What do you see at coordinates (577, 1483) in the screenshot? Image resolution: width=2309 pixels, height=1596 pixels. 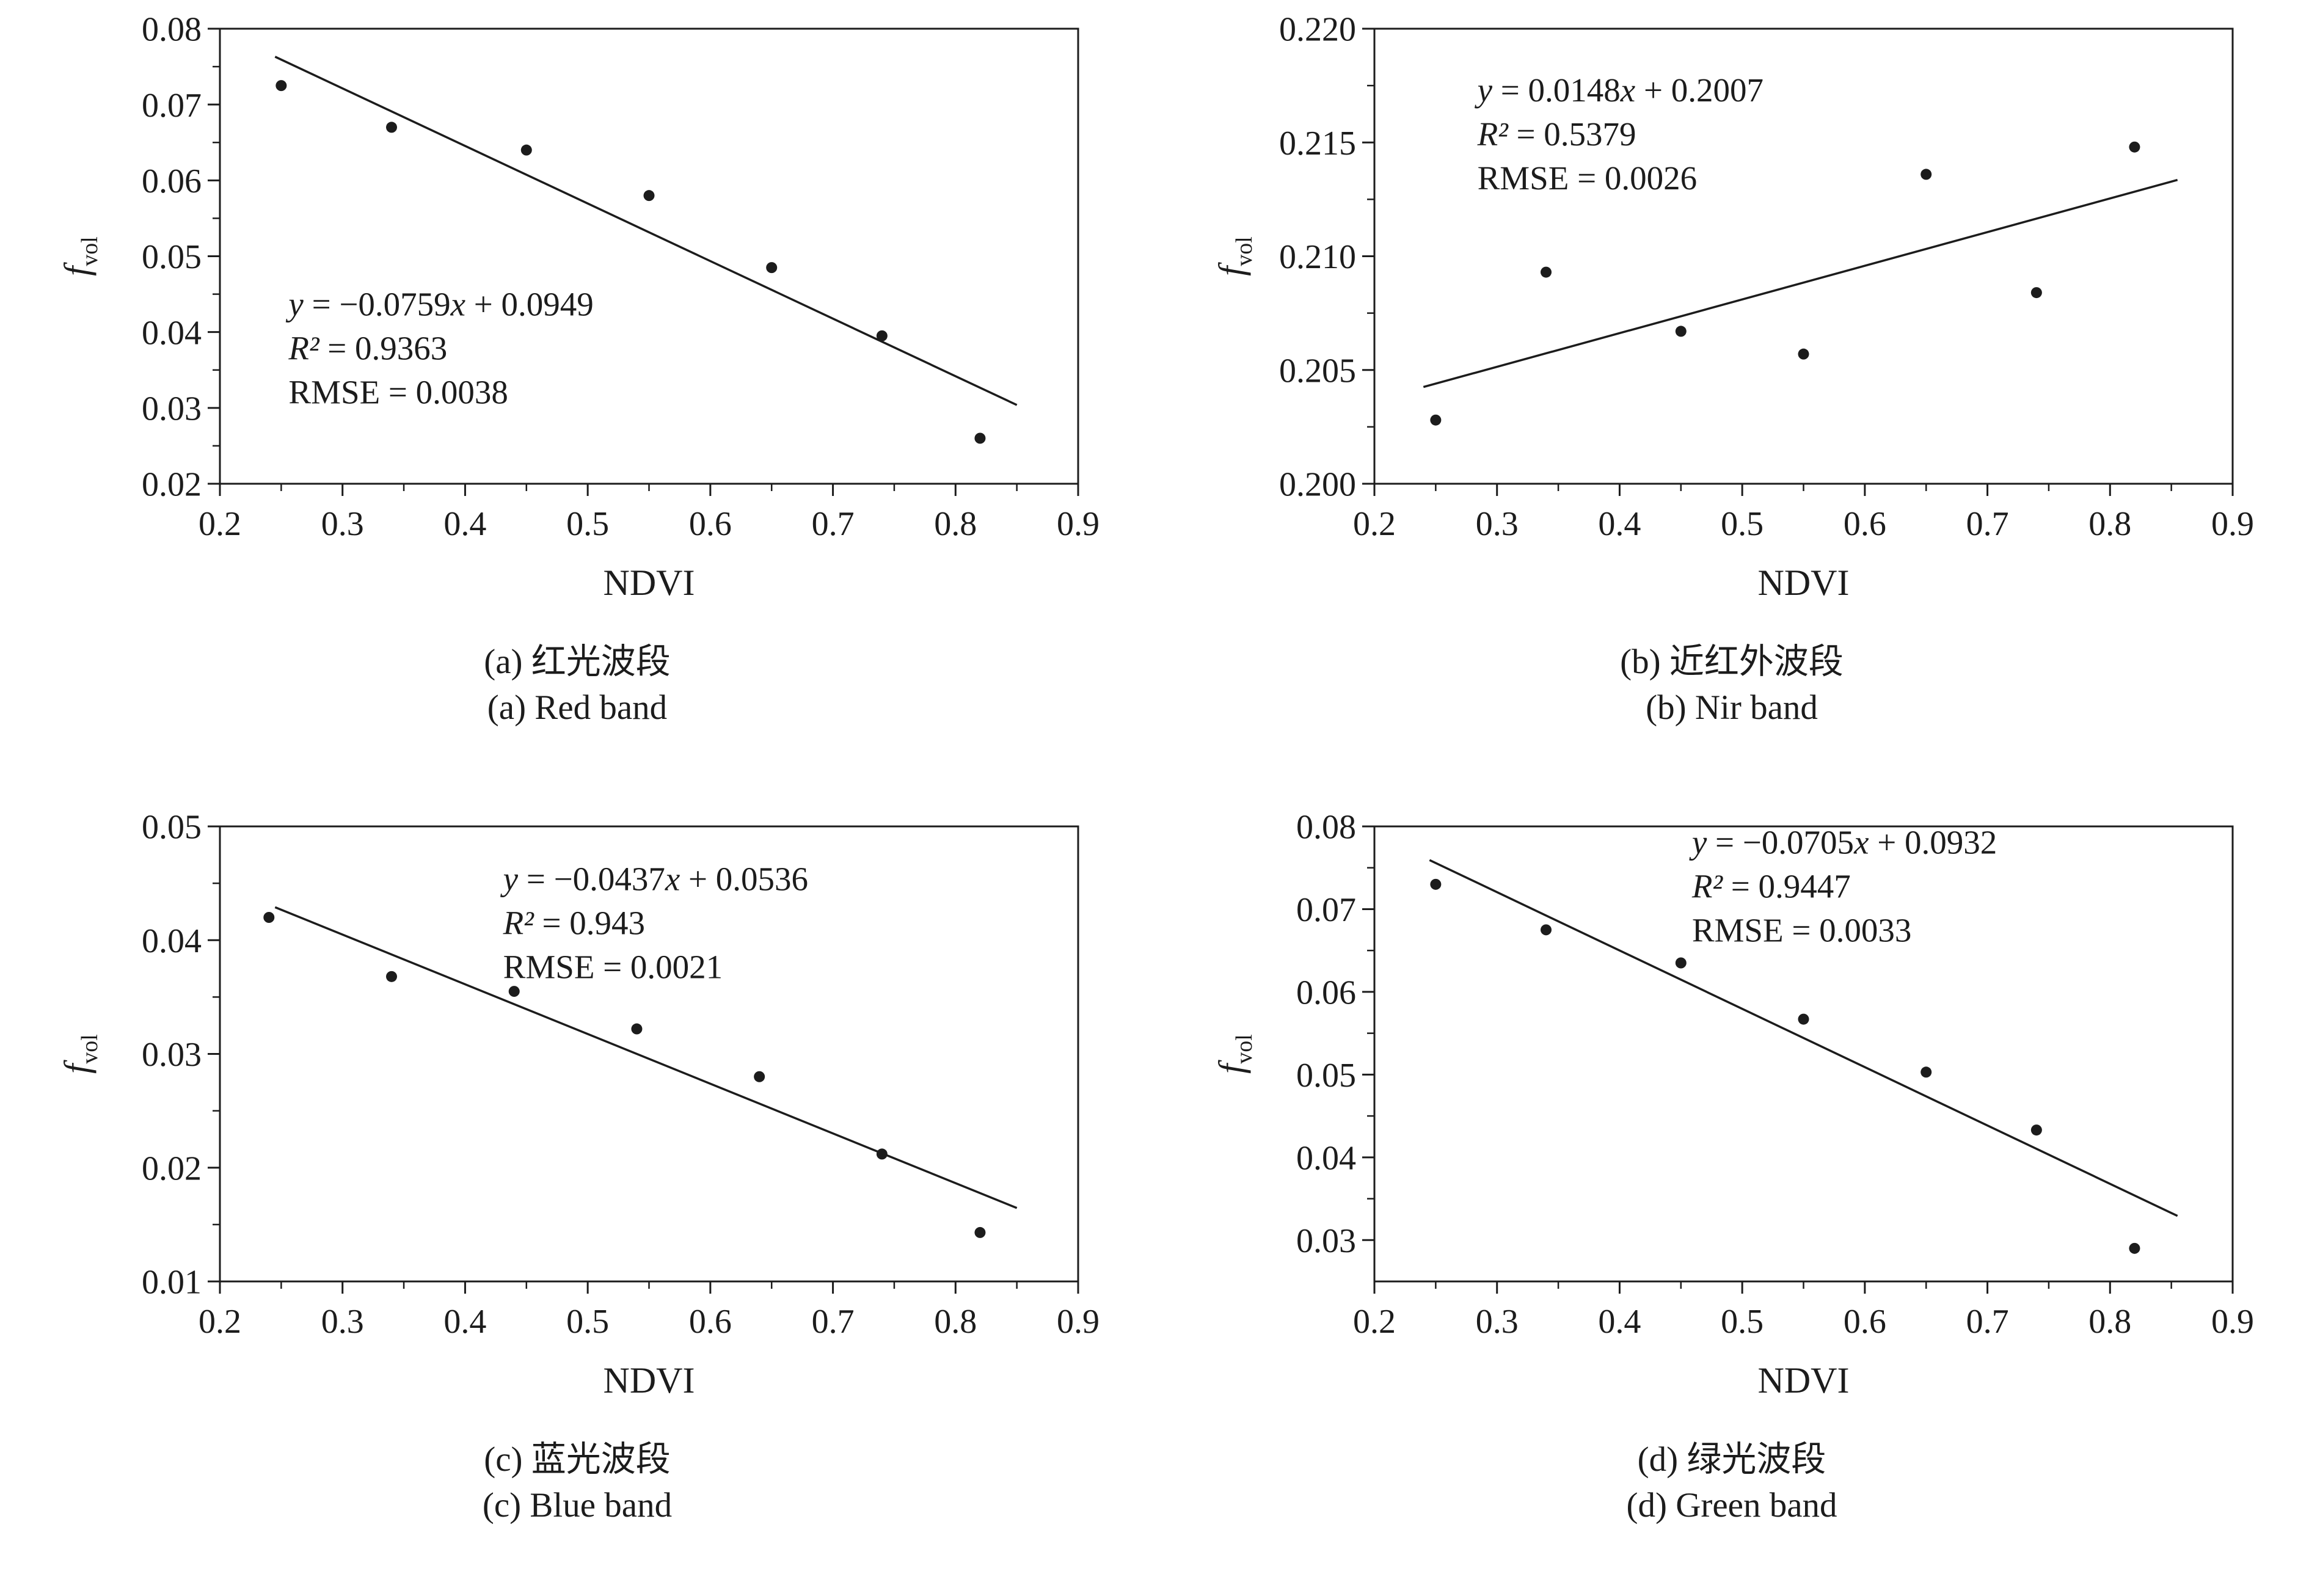 I see `caption-blue-band: (c) 蓝光波段 (c) Blue band` at bounding box center [577, 1483].